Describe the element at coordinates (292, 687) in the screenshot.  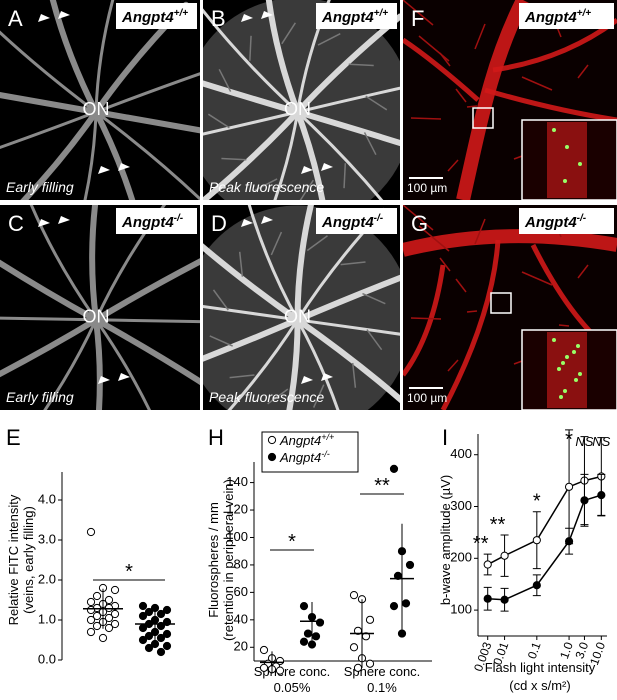
I see `x-category-label: 0.05%` at that location.